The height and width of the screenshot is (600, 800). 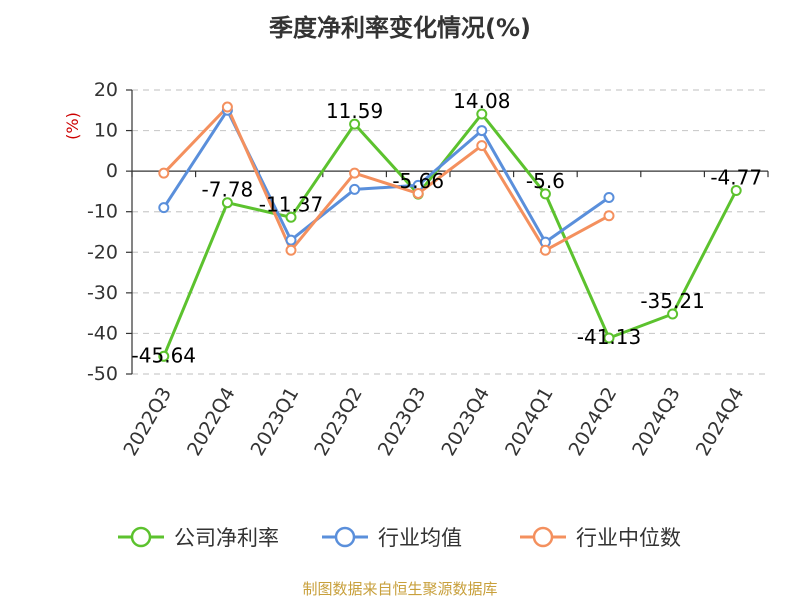 What do you see at coordinates (106, 131) in the screenshot?
I see `y-tick-label: 10` at bounding box center [106, 131].